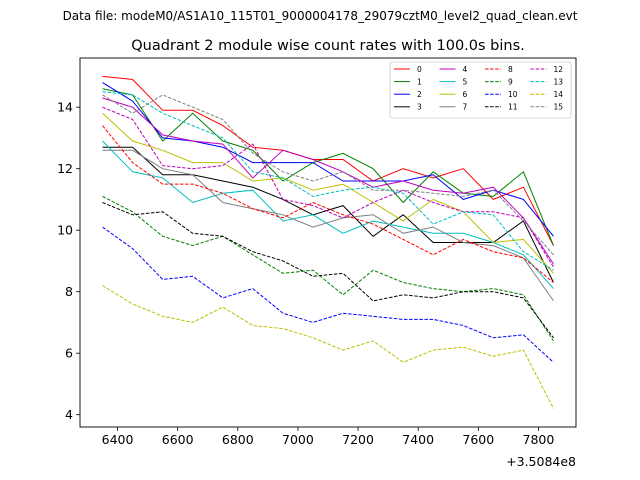 The width and height of the screenshot is (640, 480). Describe the element at coordinates (418, 439) in the screenshot. I see `x-tick-label: 7400` at that location.